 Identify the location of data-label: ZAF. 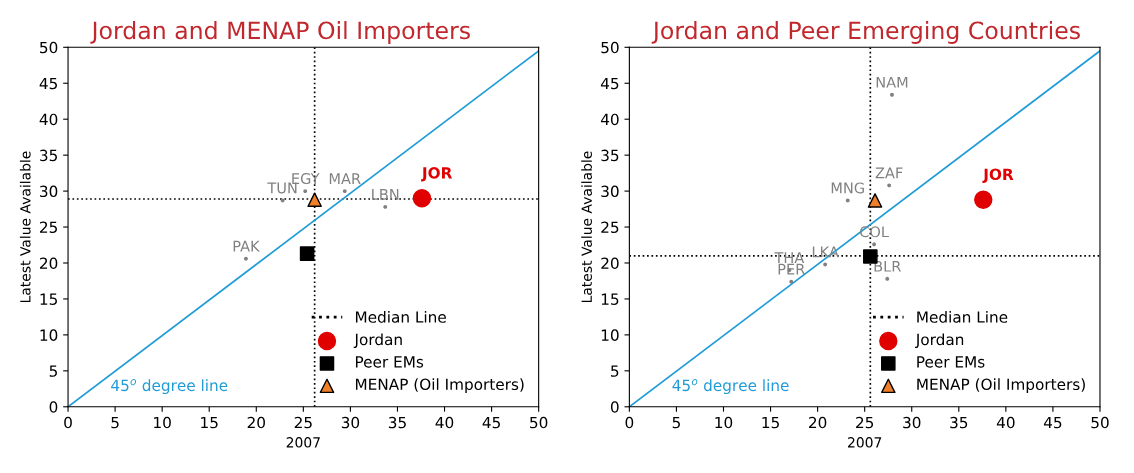
(889, 173).